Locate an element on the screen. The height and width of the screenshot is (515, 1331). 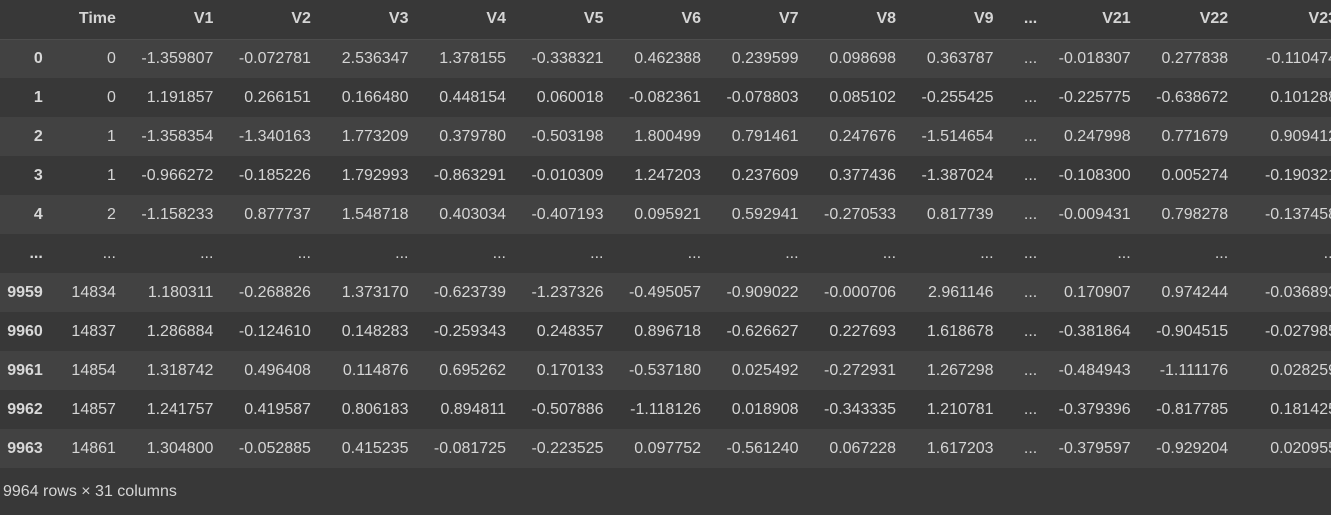
table-cell: -0.027985 is located at coordinates (1297, 331).